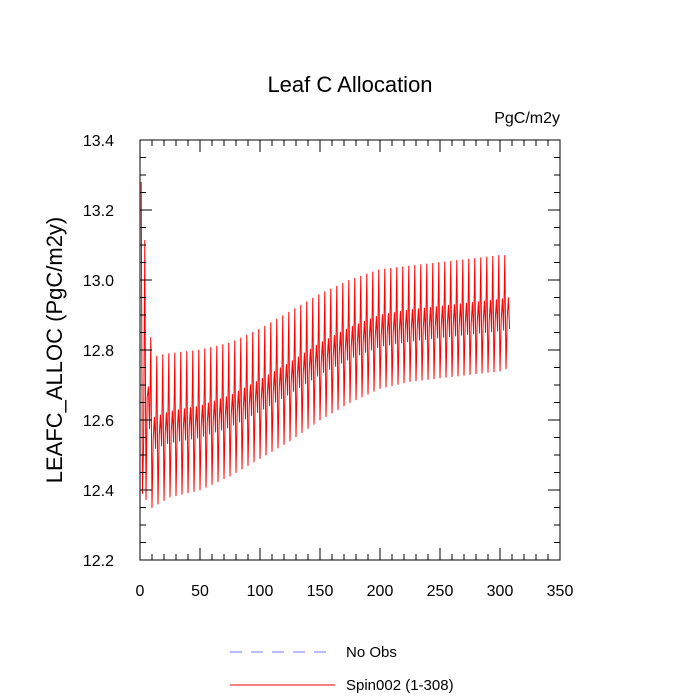 This screenshot has height=700, width=700. I want to click on legend-label-spin002: Spin002 (1-308), so click(400, 685).